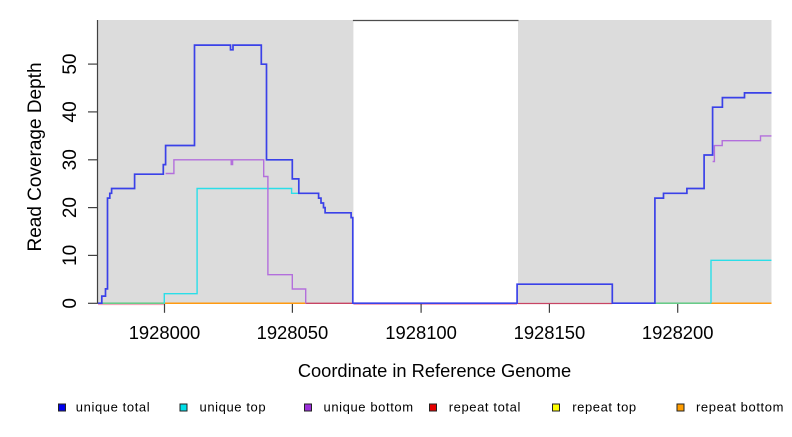 This screenshot has height=437, width=792. Describe the element at coordinates (485, 406) in the screenshot. I see `svg-text: repeat total` at that location.